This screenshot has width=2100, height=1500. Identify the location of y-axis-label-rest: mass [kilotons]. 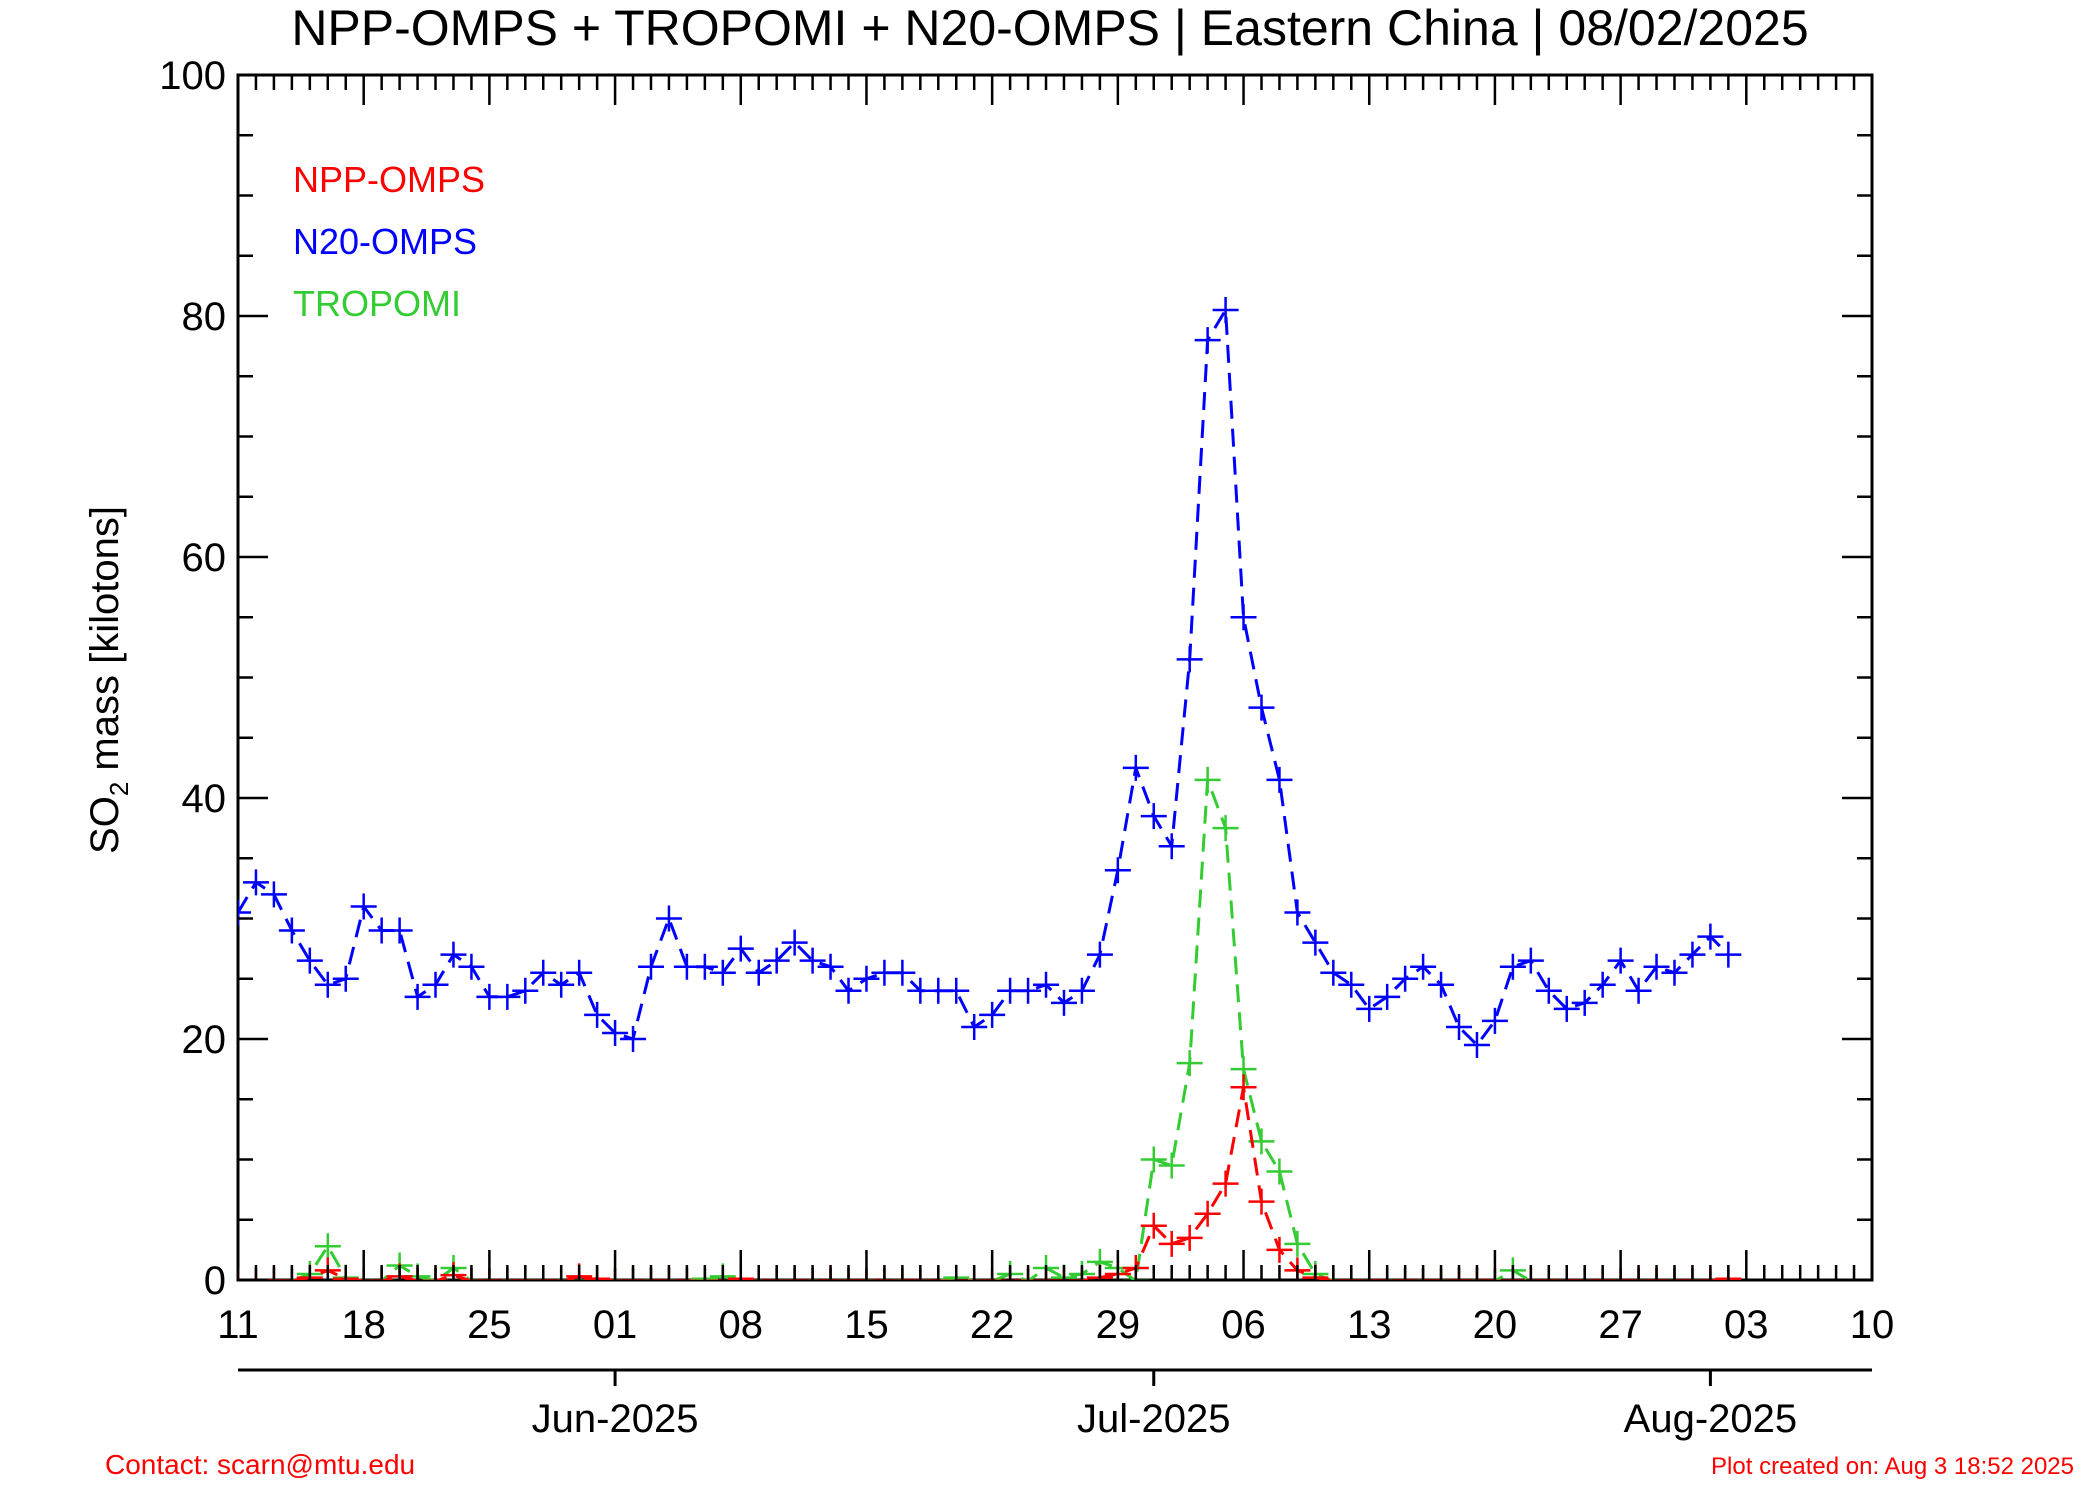
(105, 644).